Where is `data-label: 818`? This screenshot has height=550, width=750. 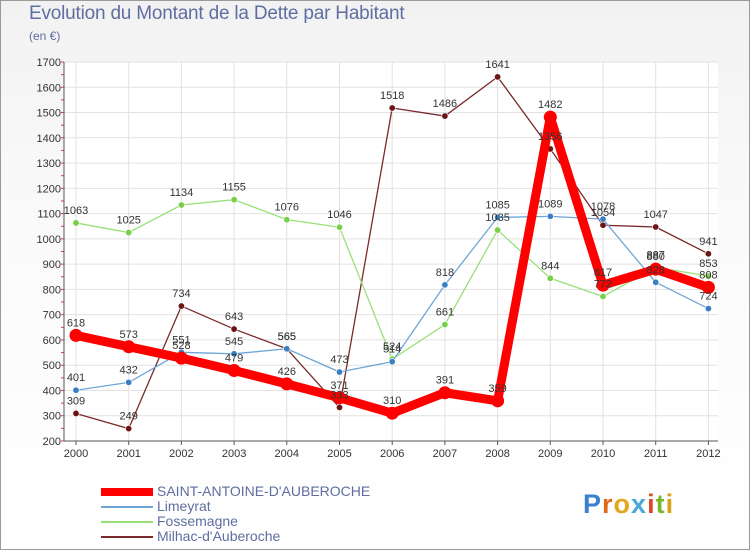 data-label: 818 is located at coordinates (445, 273).